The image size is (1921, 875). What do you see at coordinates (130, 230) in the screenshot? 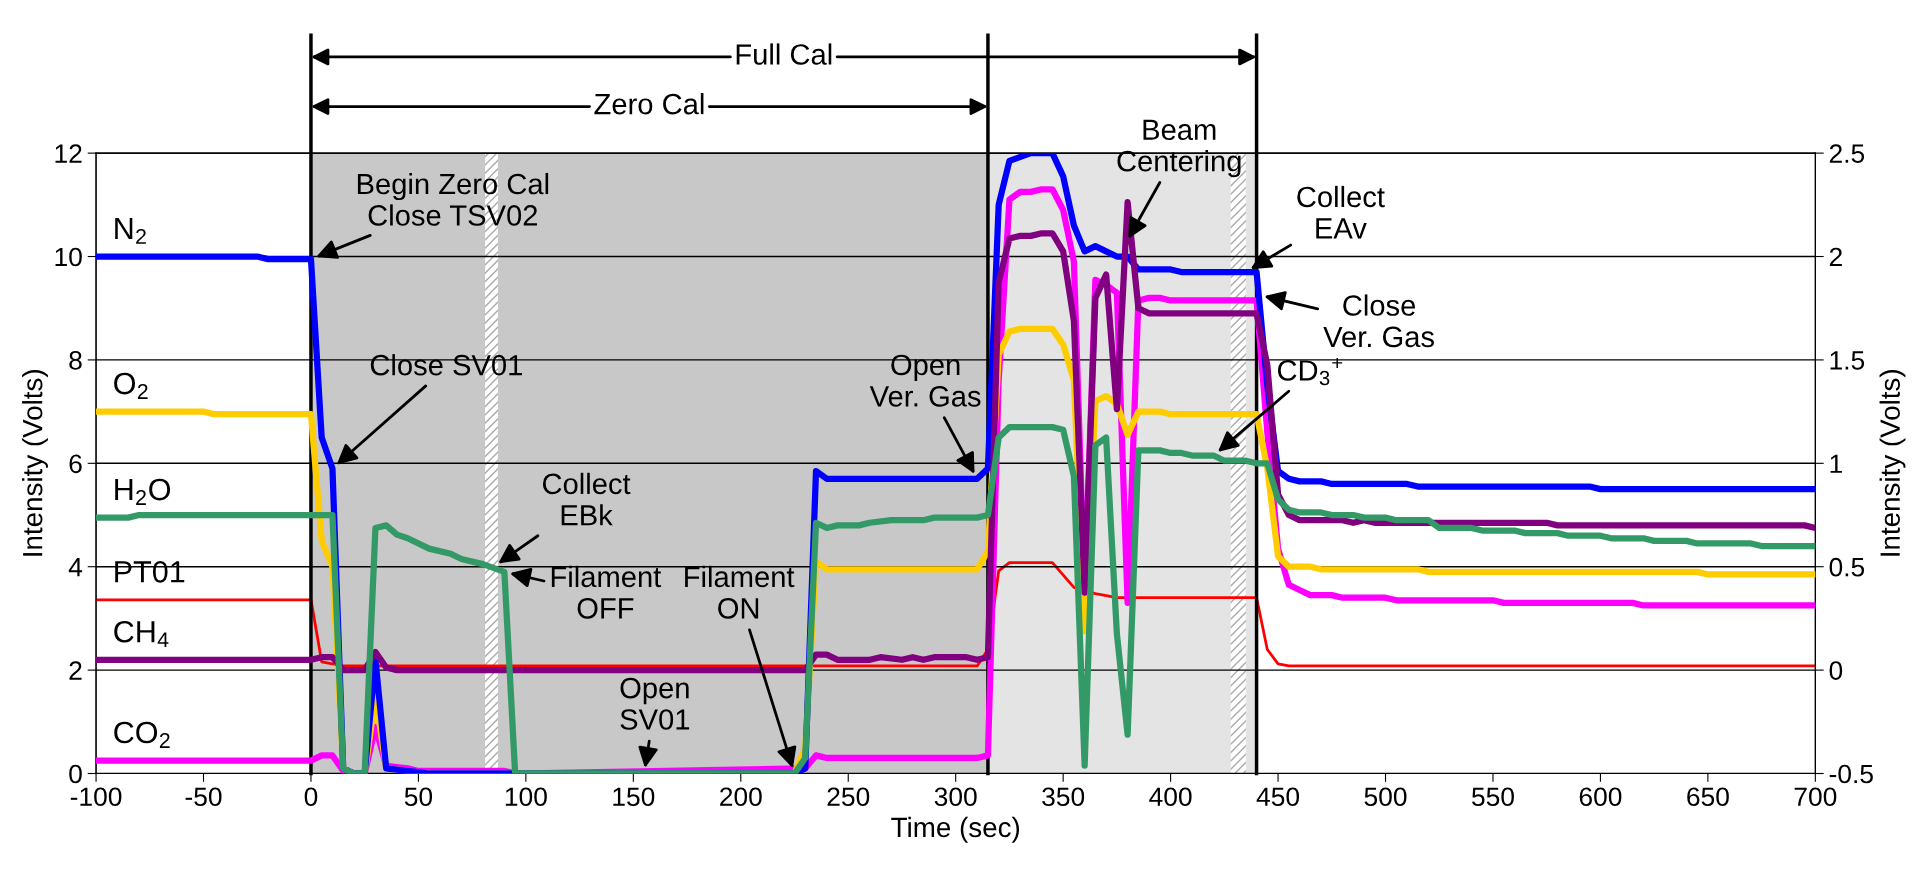
I see `series-label: N$_{2}$` at bounding box center [130, 230].